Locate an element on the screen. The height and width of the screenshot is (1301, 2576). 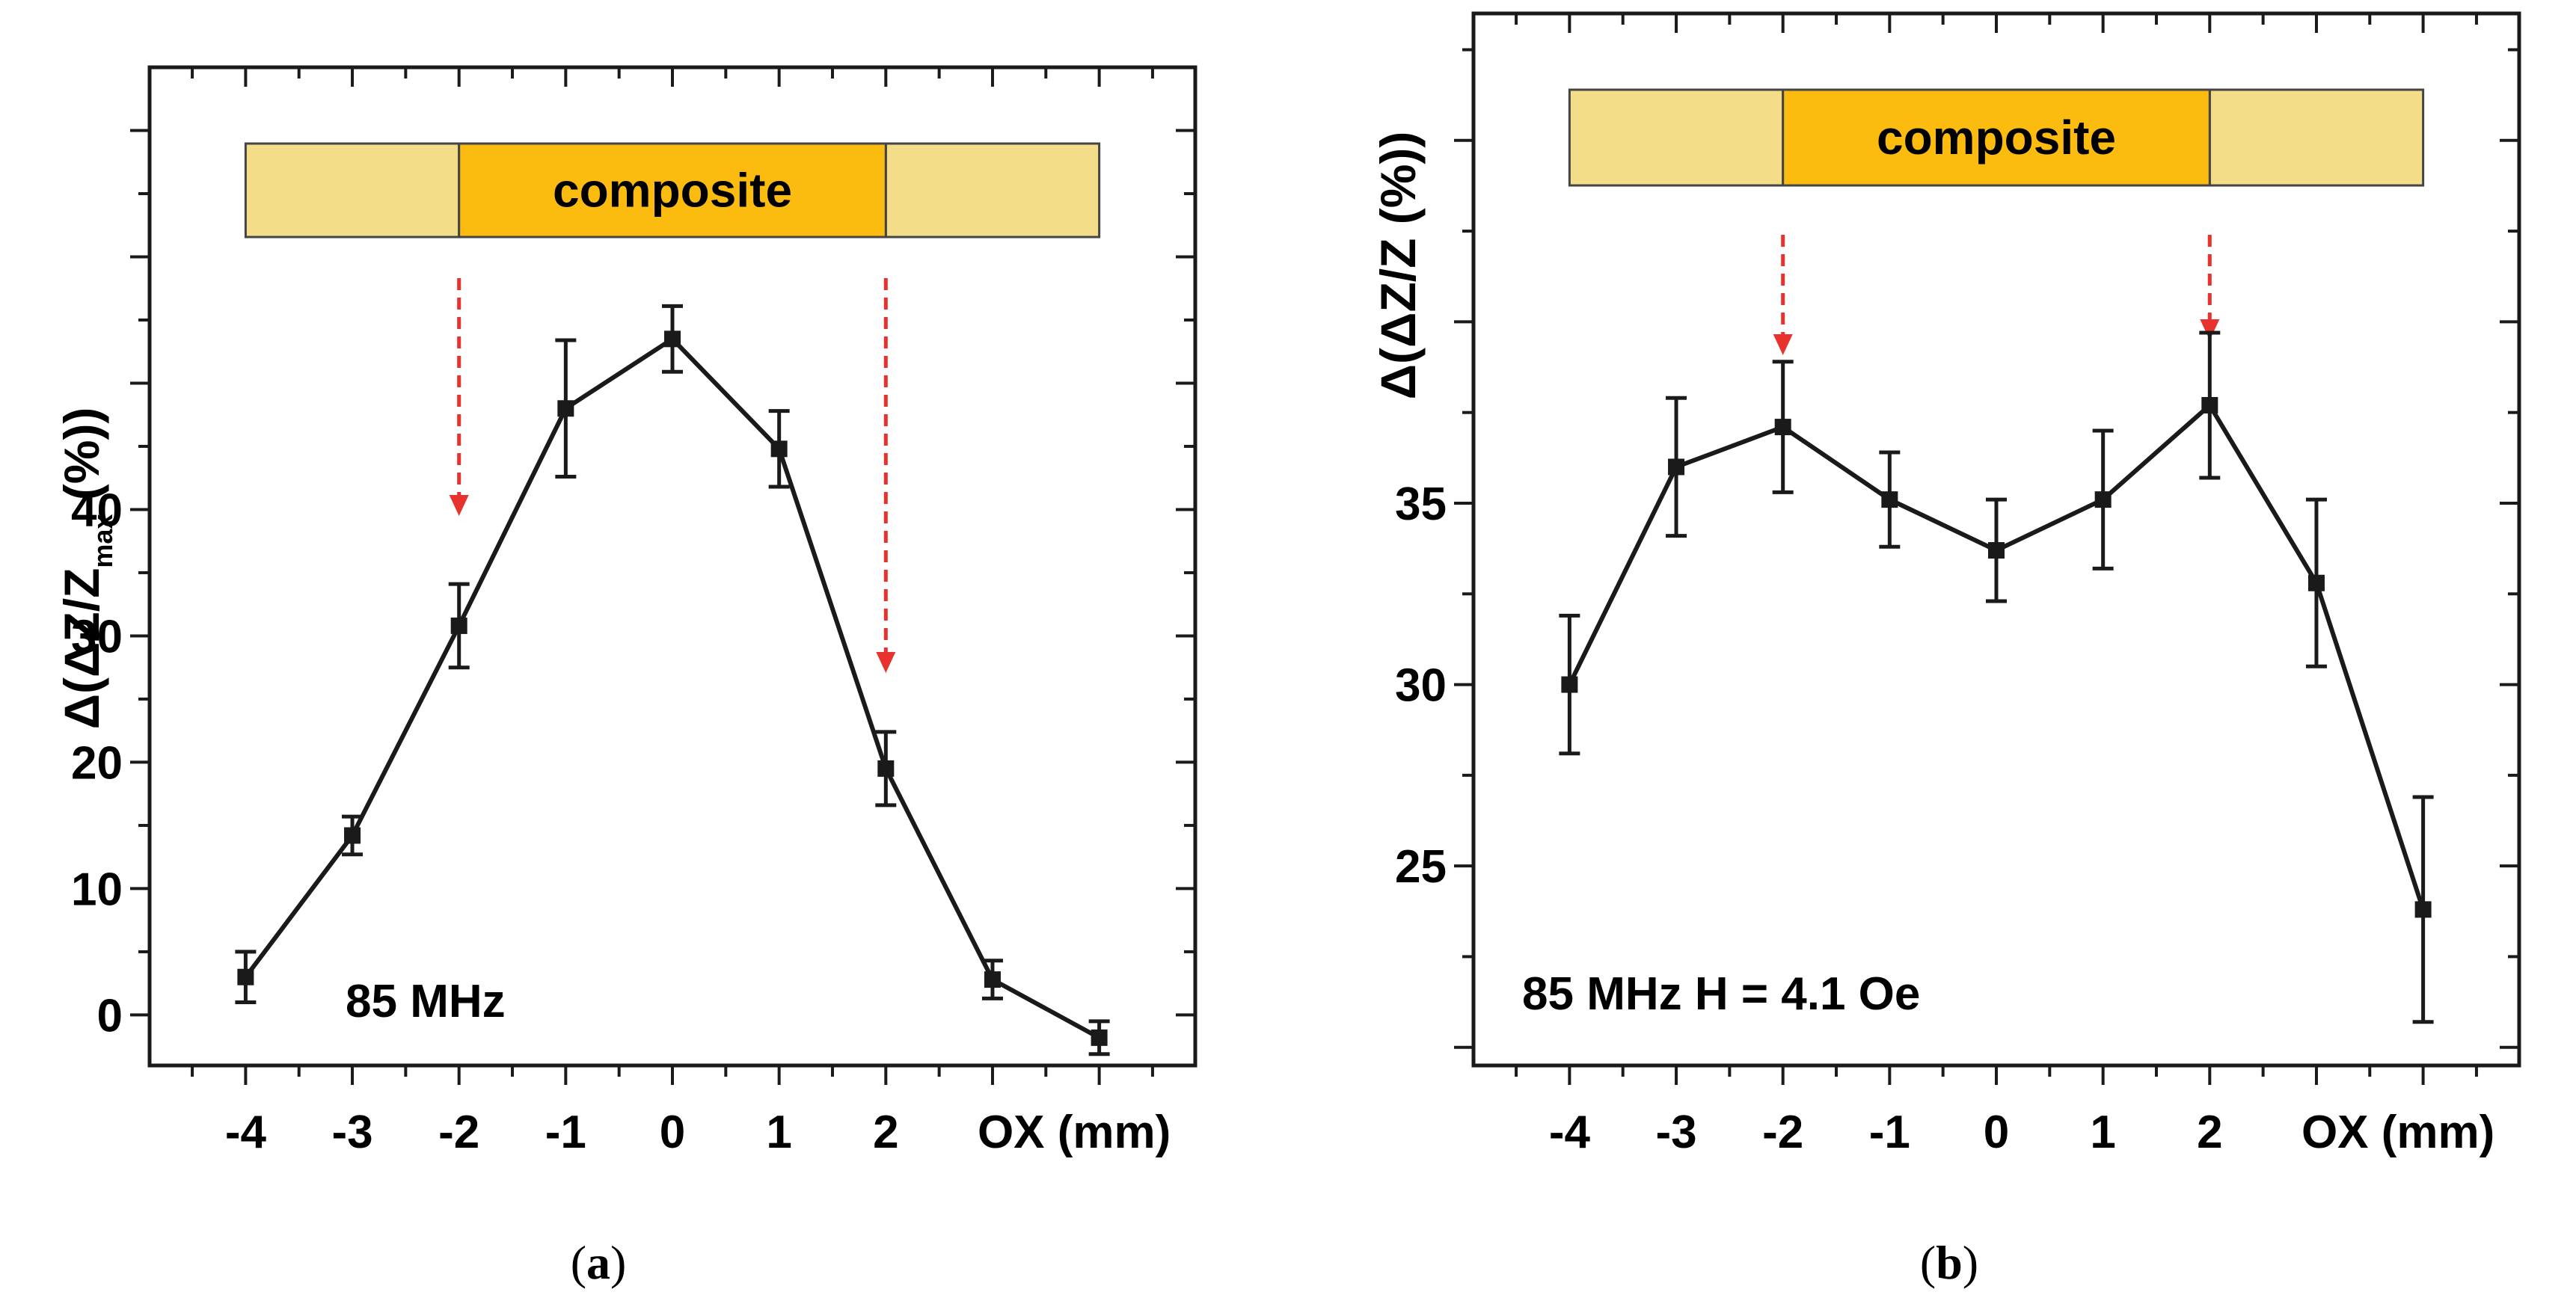
y-tick-label: 10 is located at coordinates (97, 889).